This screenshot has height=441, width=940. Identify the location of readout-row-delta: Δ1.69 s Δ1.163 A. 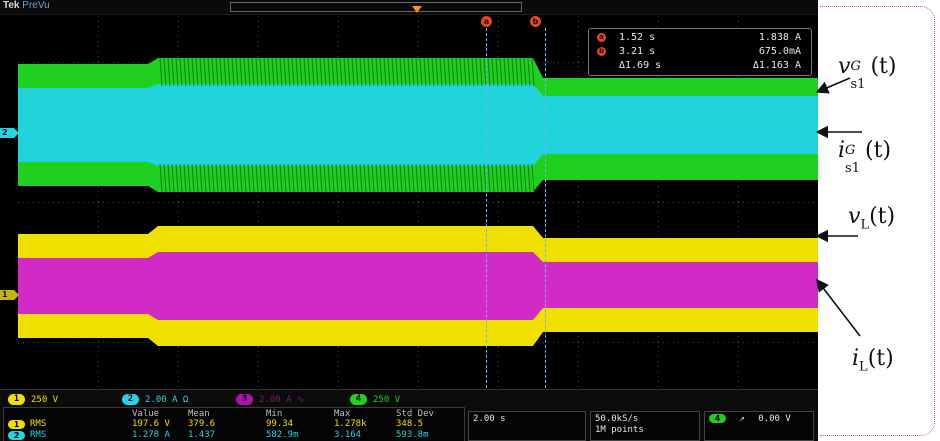
(700, 66).